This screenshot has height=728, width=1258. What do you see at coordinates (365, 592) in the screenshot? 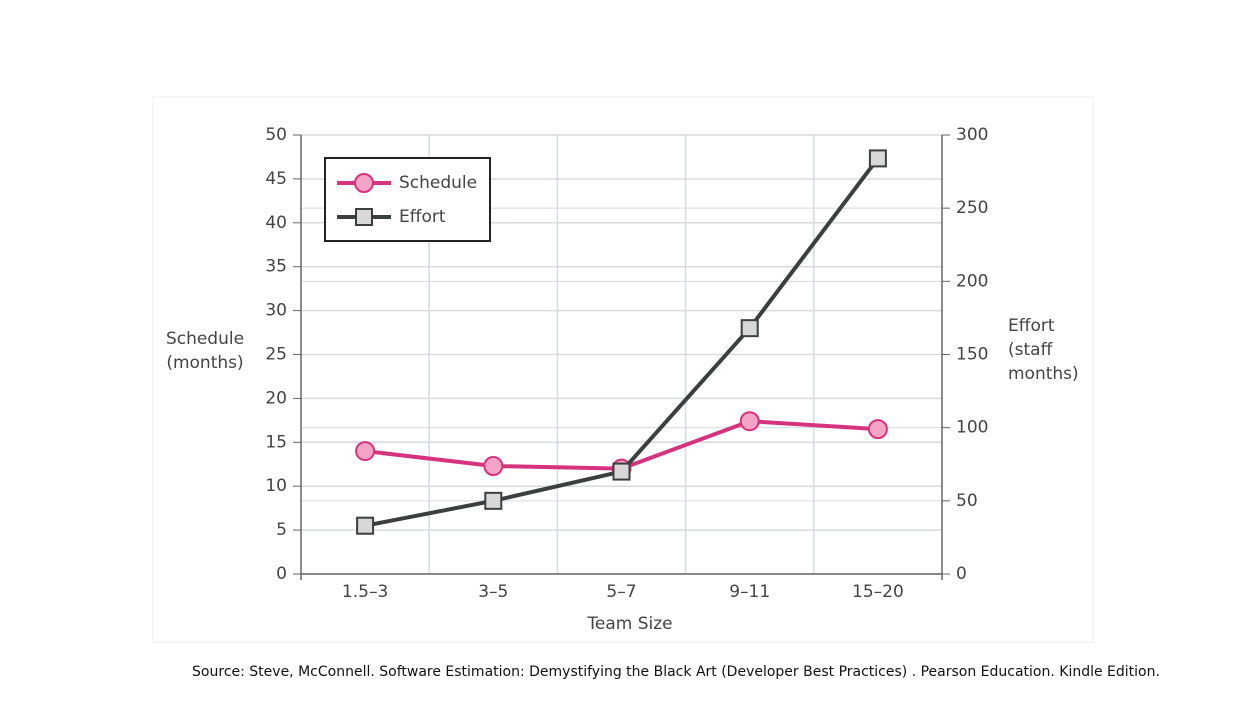
I see `x-tick-label: 1.5–3` at bounding box center [365, 592].